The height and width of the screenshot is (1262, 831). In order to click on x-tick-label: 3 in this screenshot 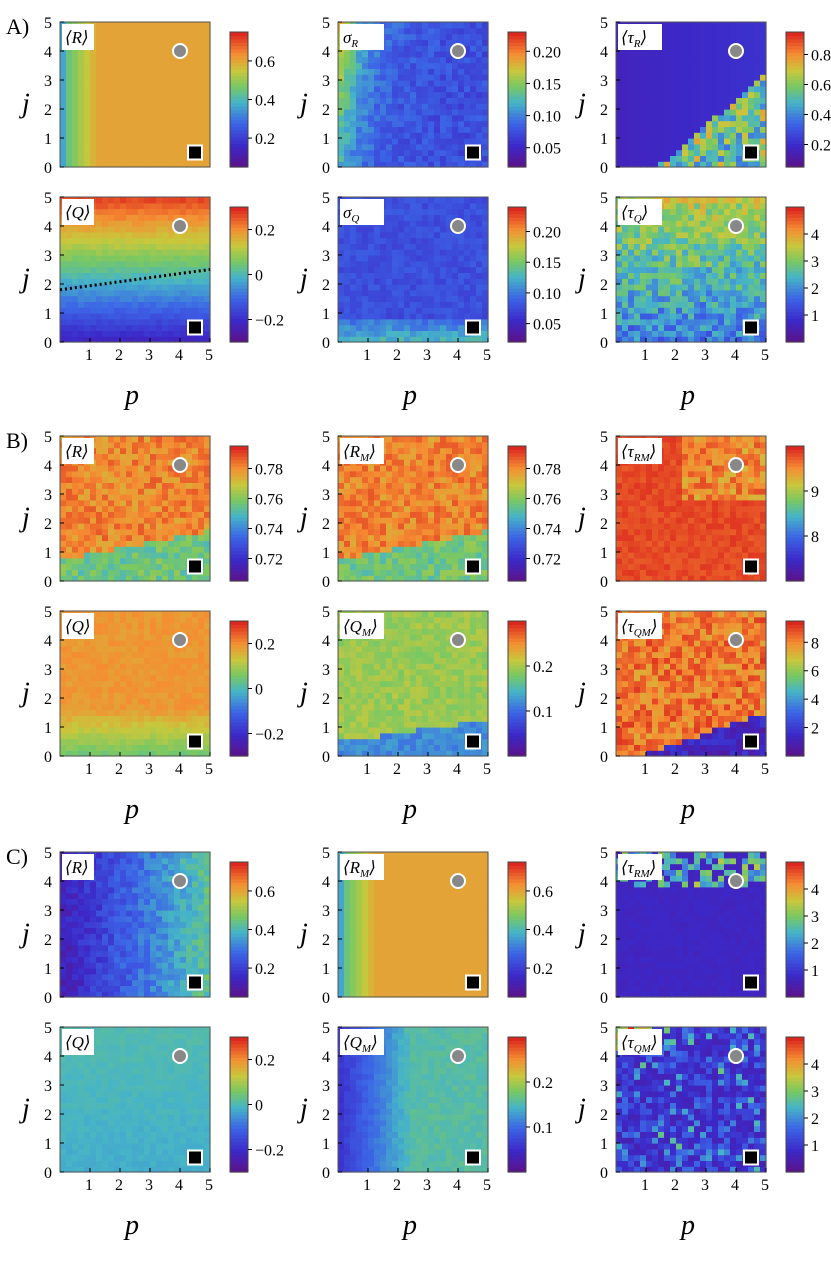, I will do `click(705, 355)`.